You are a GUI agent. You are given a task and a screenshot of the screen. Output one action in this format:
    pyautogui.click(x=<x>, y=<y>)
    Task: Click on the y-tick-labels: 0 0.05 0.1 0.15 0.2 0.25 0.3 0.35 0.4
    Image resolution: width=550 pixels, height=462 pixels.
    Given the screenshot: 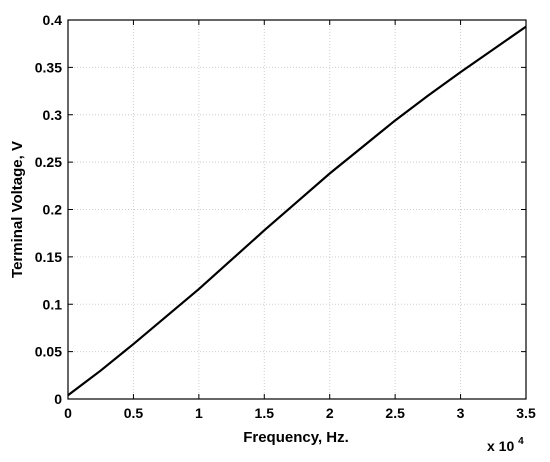 What is the action you would take?
    pyautogui.click(x=48, y=209)
    